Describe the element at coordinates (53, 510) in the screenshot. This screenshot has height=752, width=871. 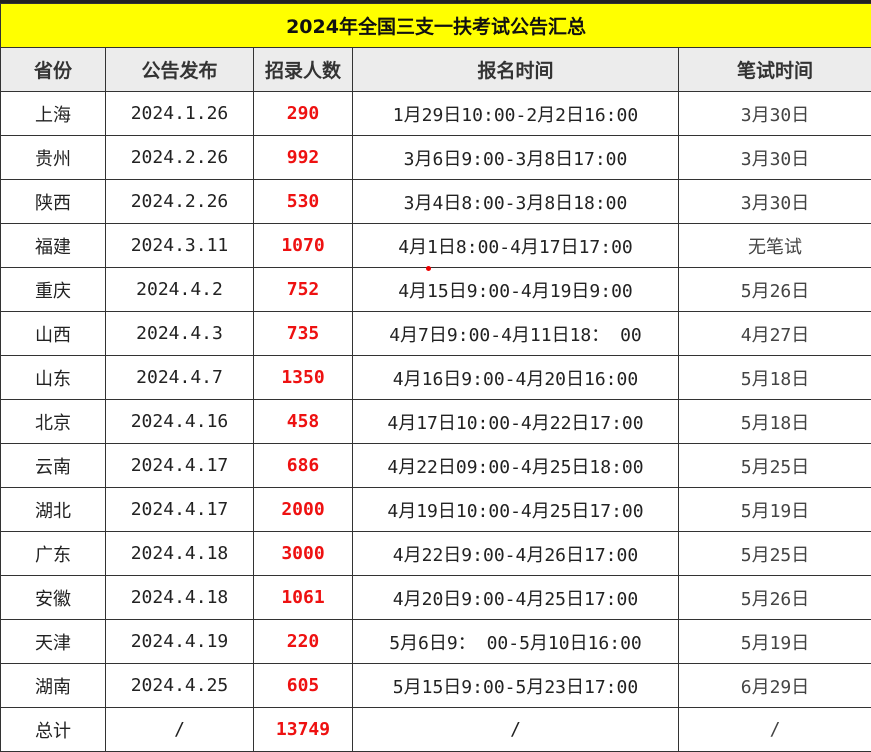
I see `province-cell: 湖北` at that location.